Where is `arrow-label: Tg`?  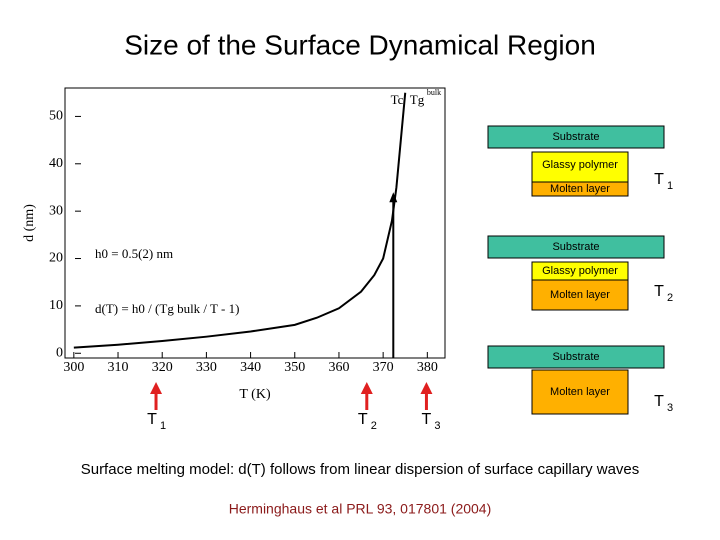
arrow-label: Tg is located at coordinates (417, 99).